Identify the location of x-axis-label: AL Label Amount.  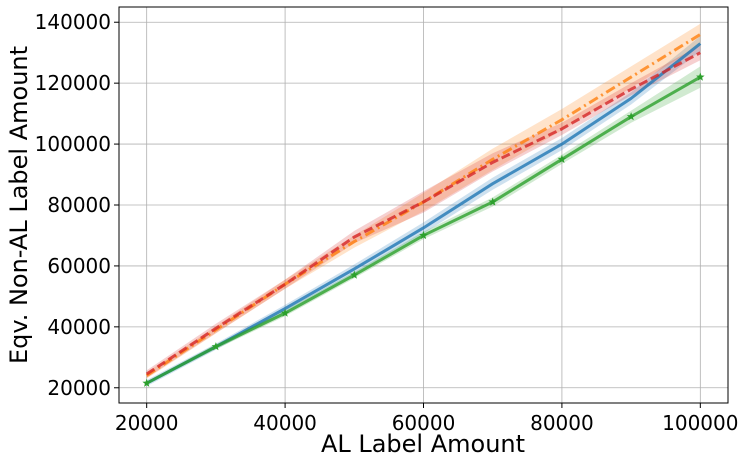
(423, 444).